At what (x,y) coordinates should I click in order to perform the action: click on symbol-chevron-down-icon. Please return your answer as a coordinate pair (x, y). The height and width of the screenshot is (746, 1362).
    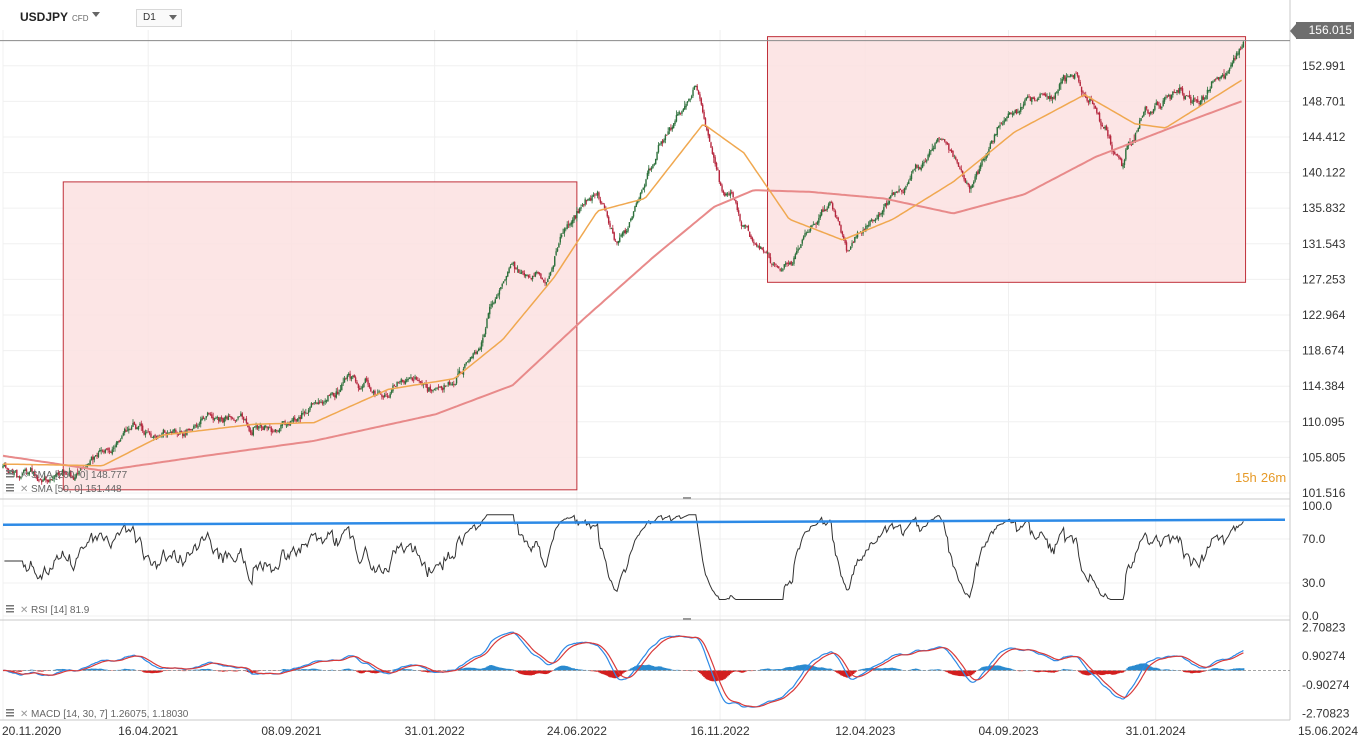
    Looking at the image, I should click on (96, 14).